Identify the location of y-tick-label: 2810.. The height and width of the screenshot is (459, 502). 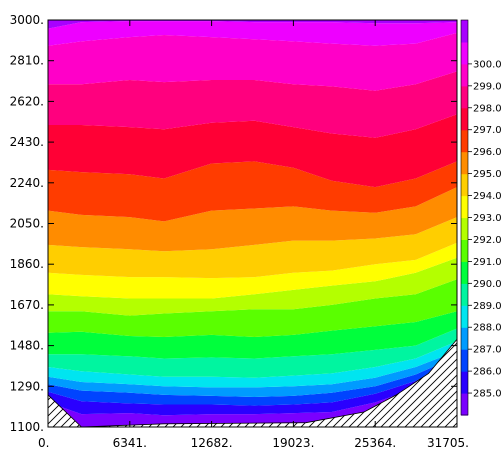
(27, 61).